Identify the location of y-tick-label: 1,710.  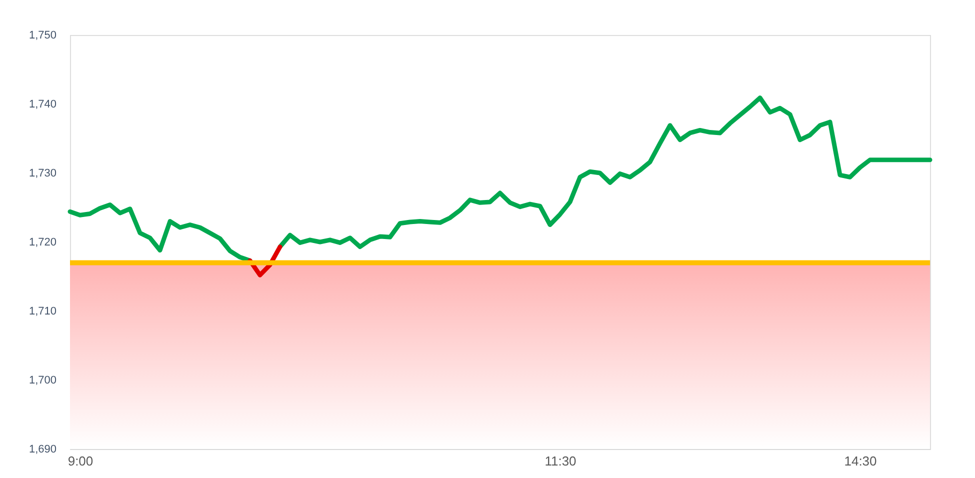
(42, 312).